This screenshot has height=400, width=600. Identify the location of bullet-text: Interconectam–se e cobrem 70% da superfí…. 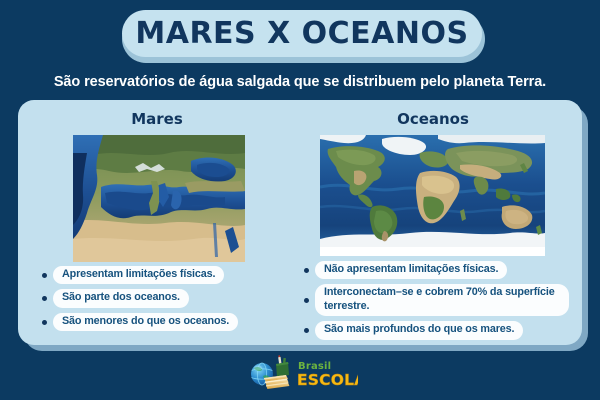
(442, 300).